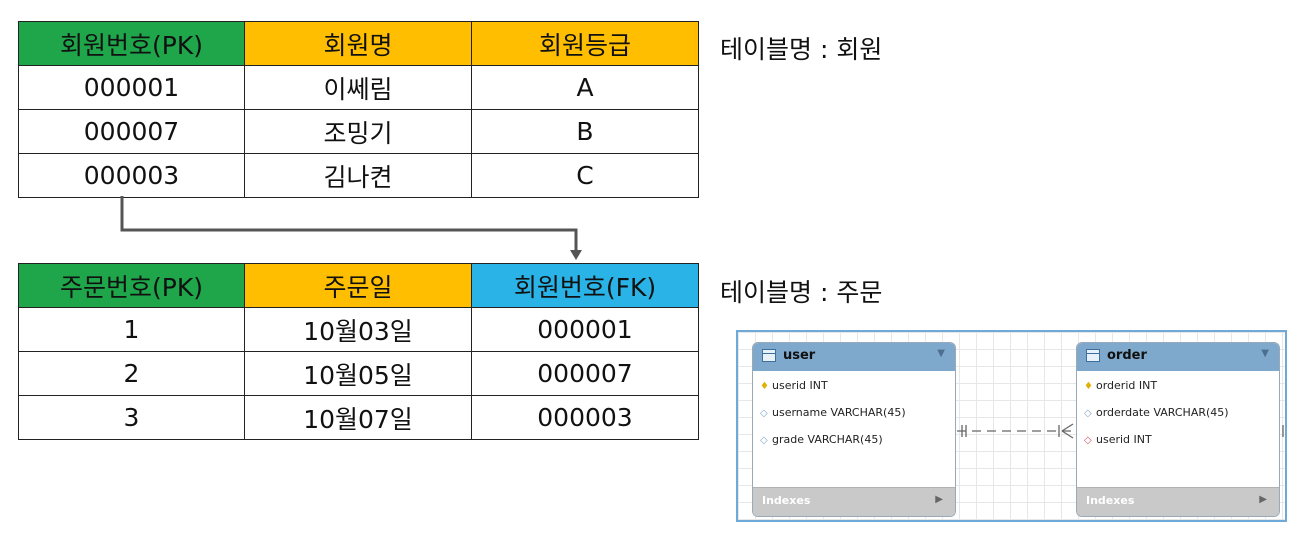 This screenshot has width=1297, height=541. Describe the element at coordinates (585, 373) in the screenshot. I see `order-member-cell: 000007` at that location.